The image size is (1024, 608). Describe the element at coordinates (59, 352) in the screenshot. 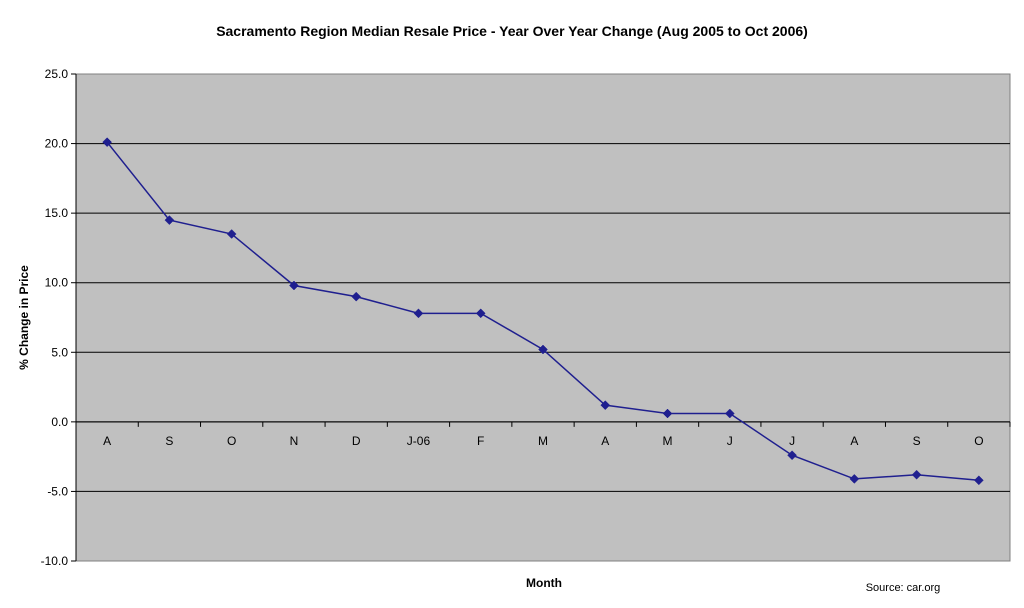

I see `y-tick-label: 5.0` at that location.